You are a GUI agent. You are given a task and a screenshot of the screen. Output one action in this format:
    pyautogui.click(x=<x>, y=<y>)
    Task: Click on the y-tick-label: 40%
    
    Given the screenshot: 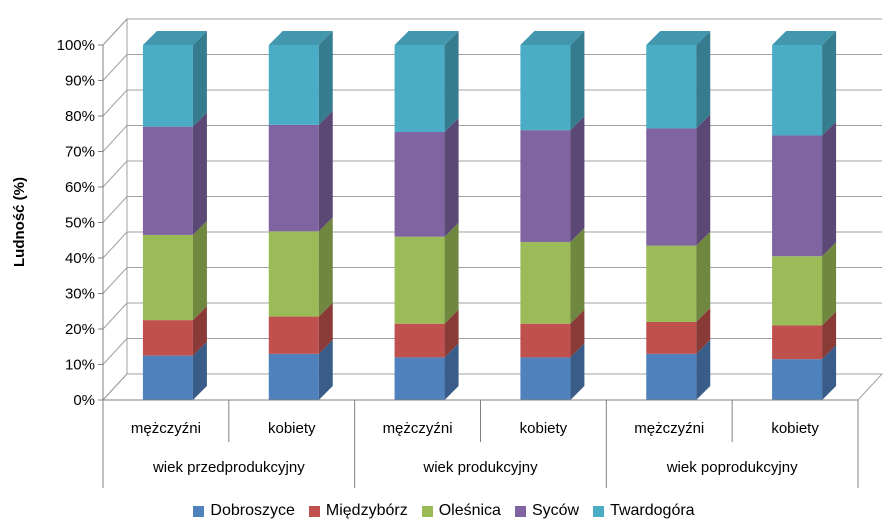 What is the action you would take?
    pyautogui.click(x=80, y=258)
    